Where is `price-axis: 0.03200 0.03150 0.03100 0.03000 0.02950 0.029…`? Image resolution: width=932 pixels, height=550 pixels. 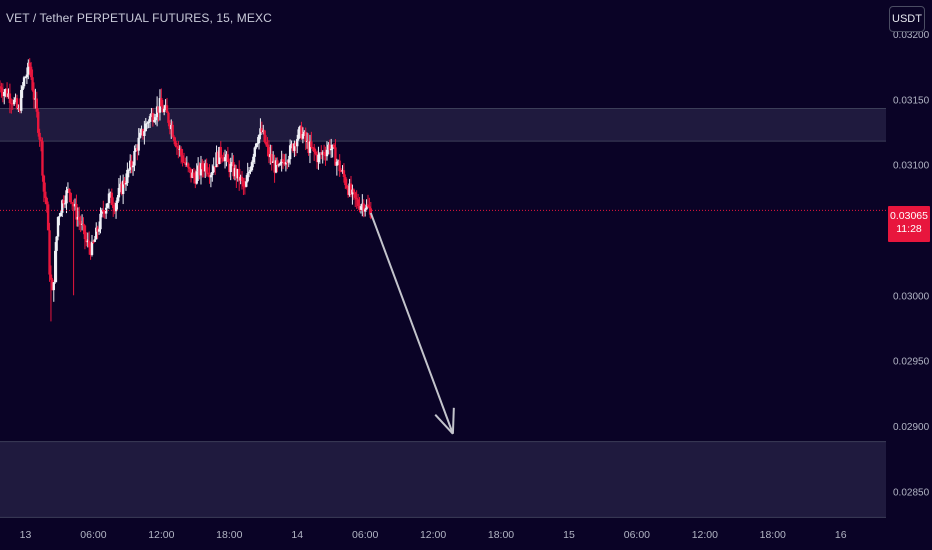 price-axis: 0.03200 0.03150 0.03100 0.03000 0.02950 0.029… is located at coordinates (911, 264).